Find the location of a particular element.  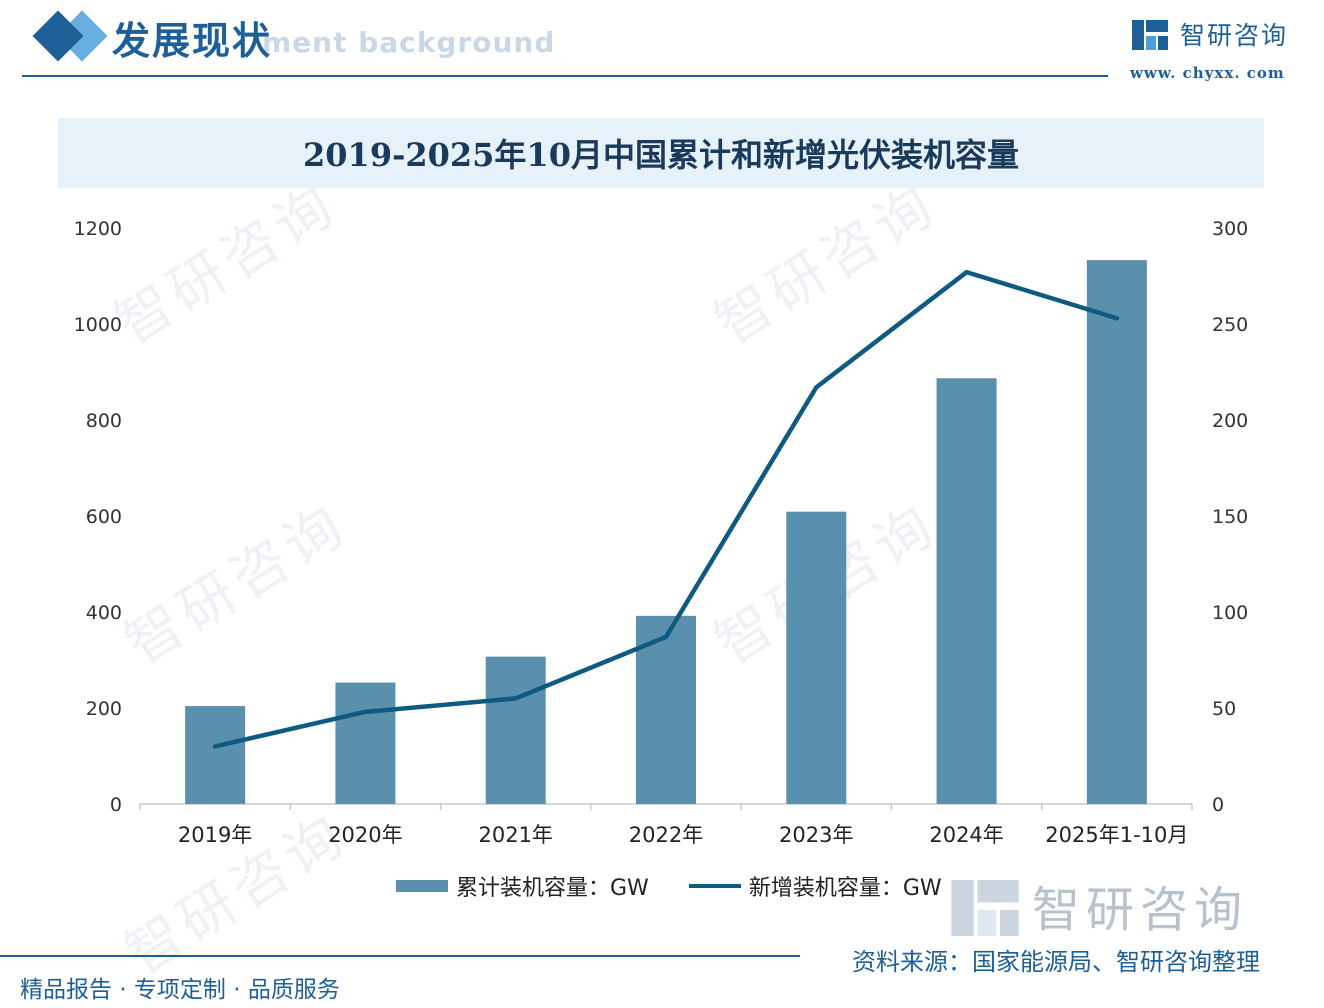

watermark-brand-name: 智研咨询 is located at coordinates (1140, 910).